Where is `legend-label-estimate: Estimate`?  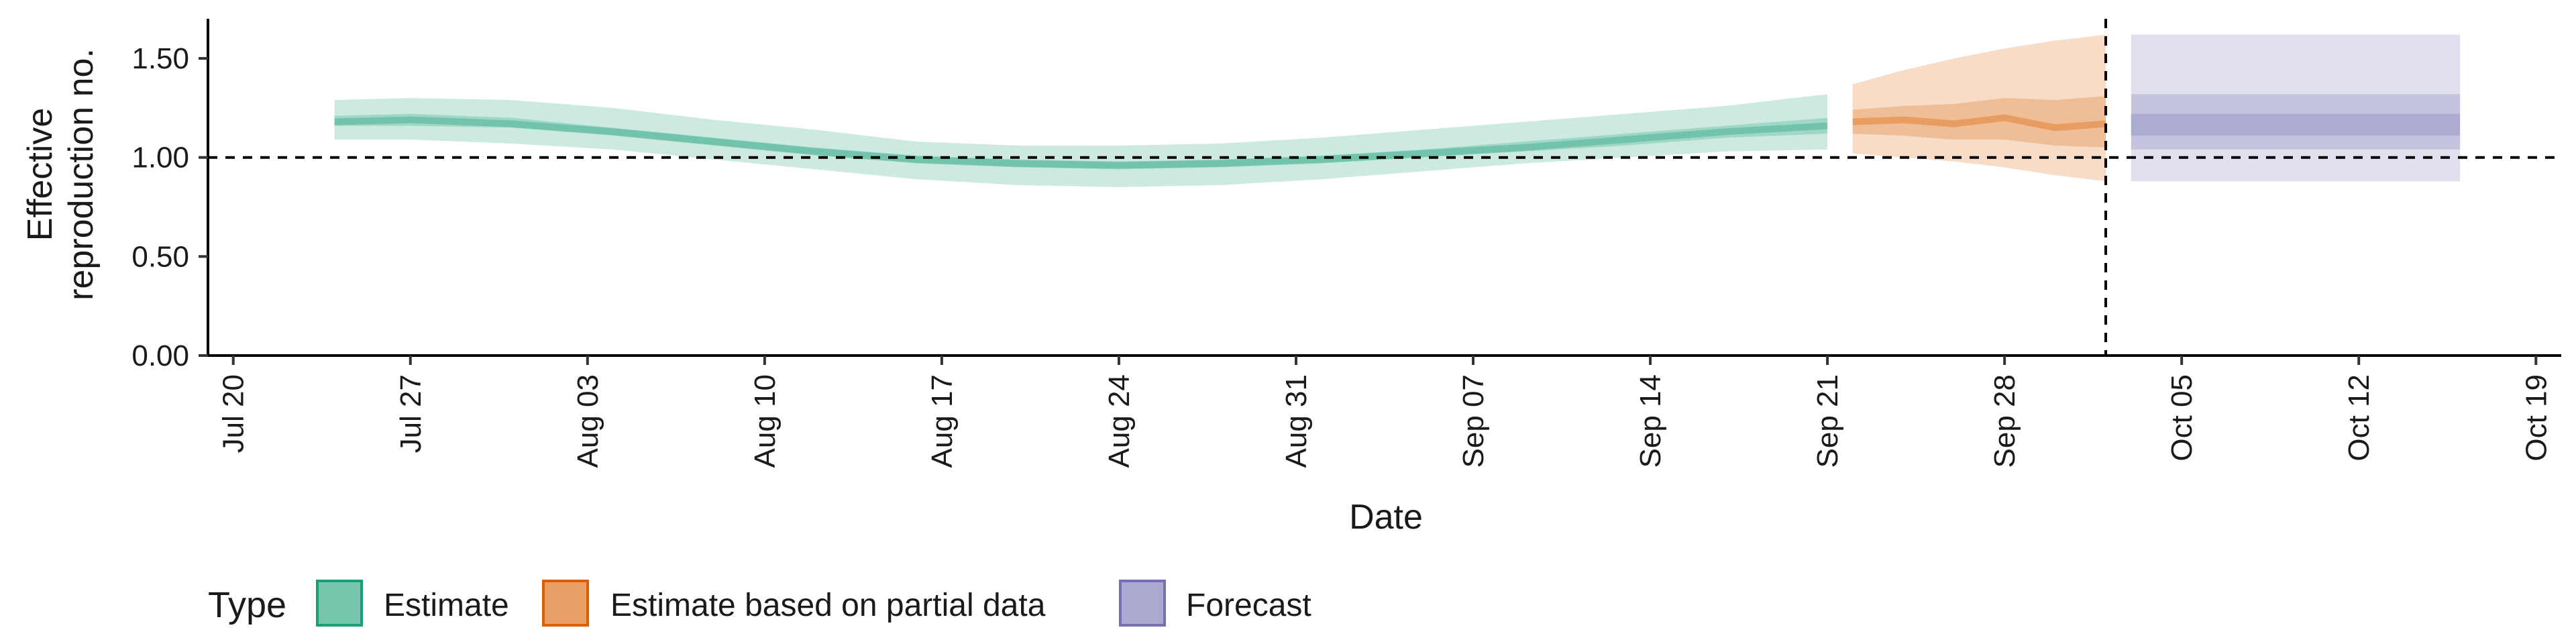
legend-label-estimate: Estimate is located at coordinates (446, 605).